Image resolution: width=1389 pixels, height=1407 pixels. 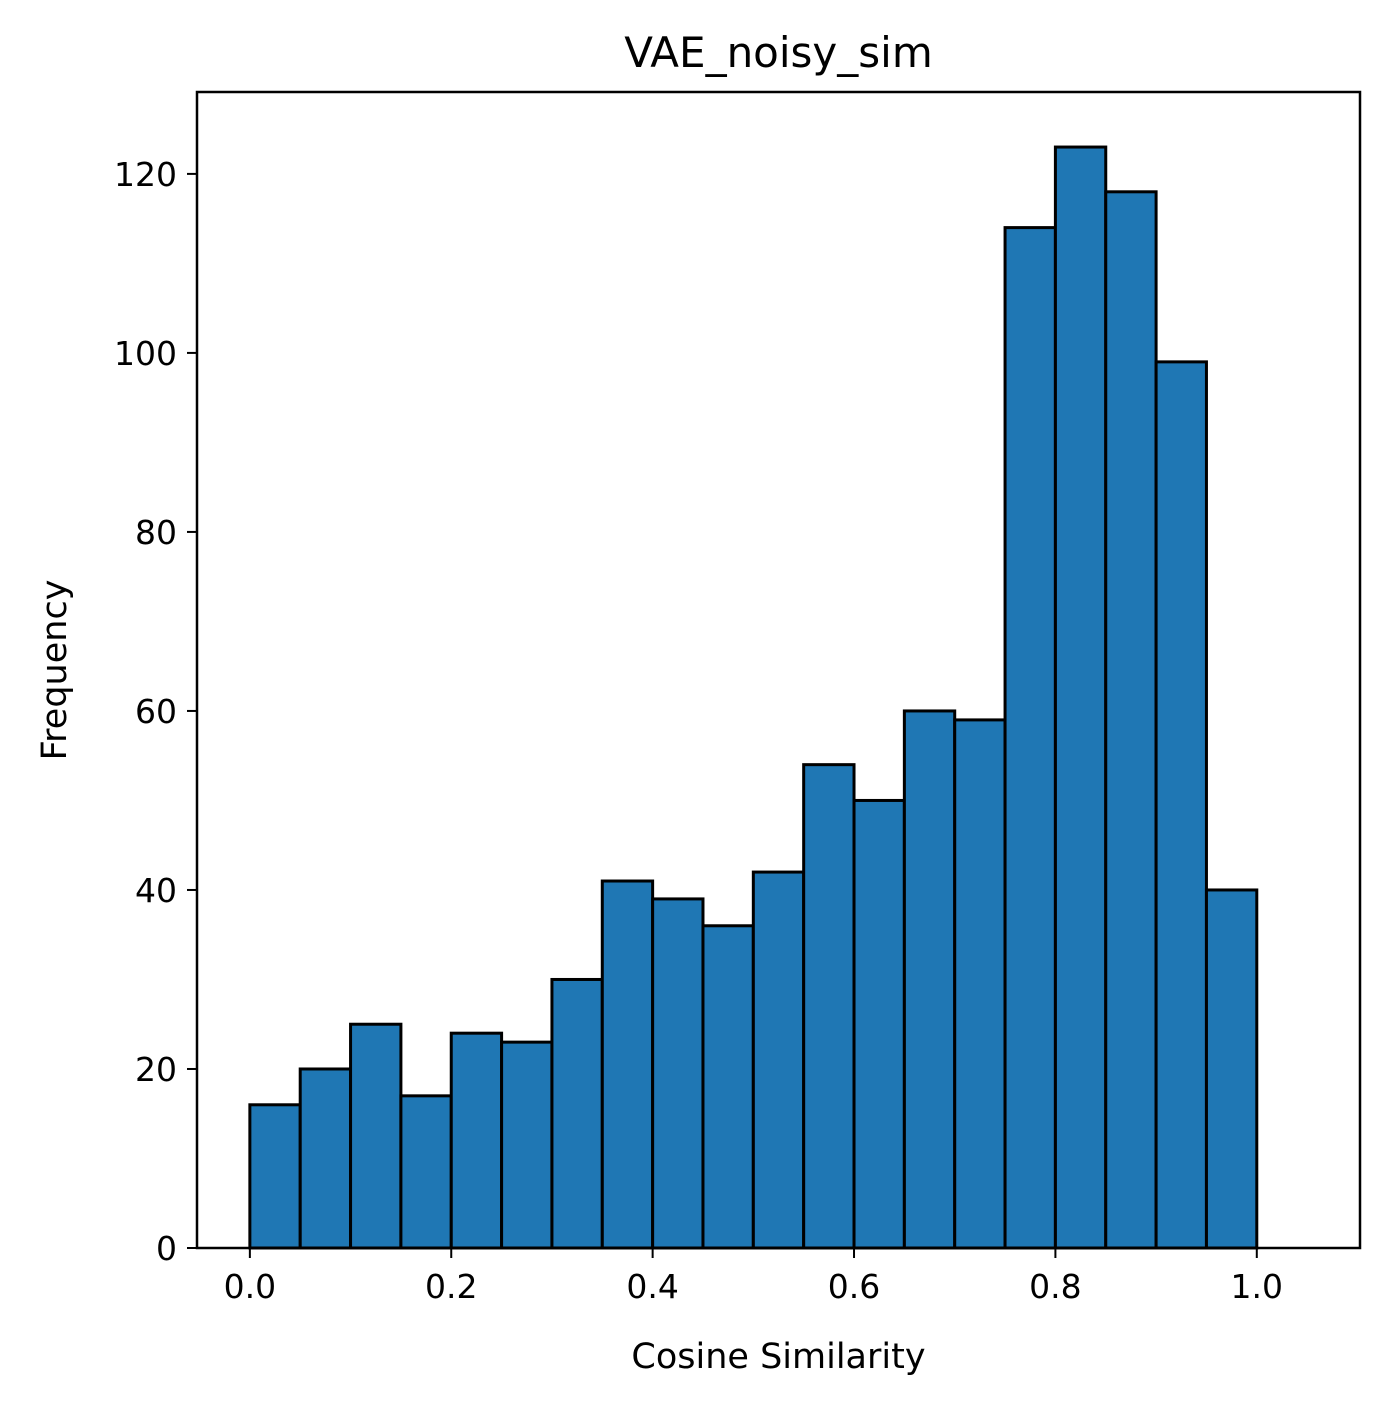 What do you see at coordinates (451, 1286) in the screenshot?
I see `x-tick-label: 0.2` at bounding box center [451, 1286].